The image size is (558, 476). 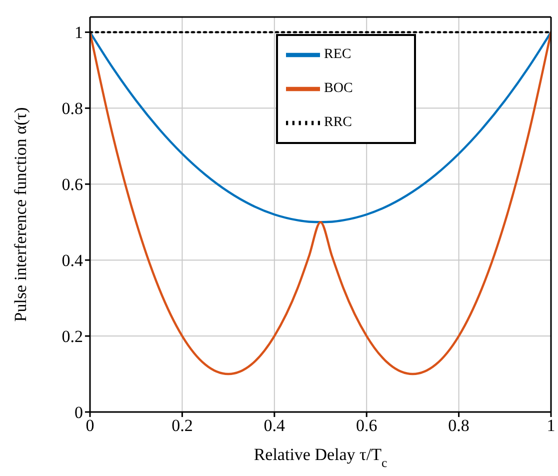 What do you see at coordinates (72, 184) in the screenshot?
I see `y-tick-label: 0.6` at bounding box center [72, 184].